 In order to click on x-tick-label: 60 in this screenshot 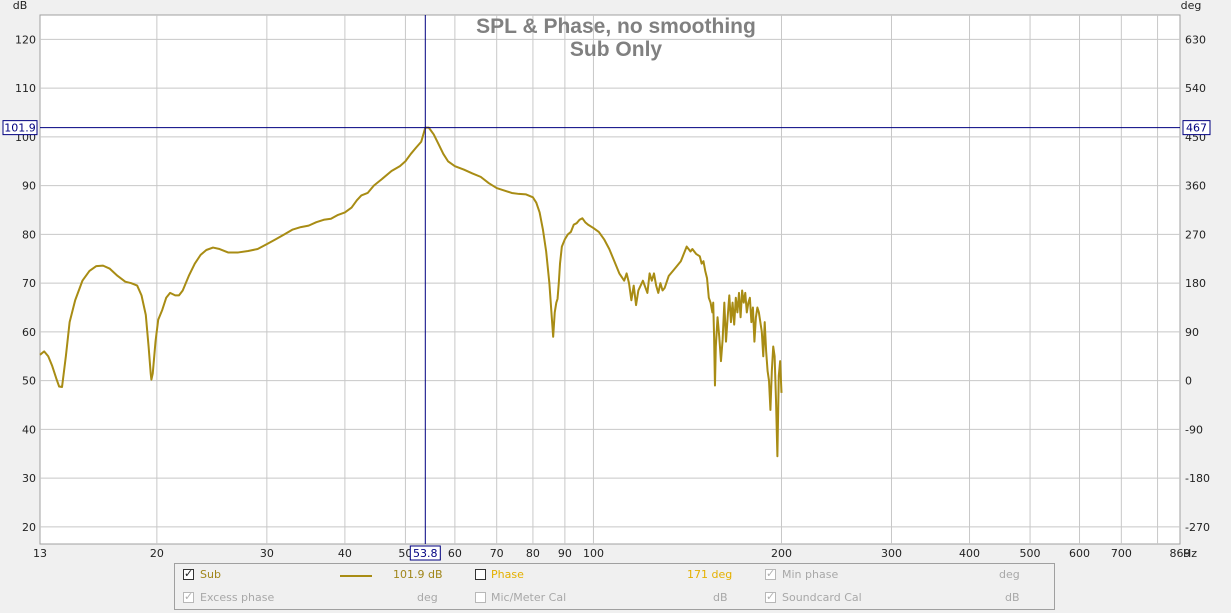, I will do `click(455, 553)`.